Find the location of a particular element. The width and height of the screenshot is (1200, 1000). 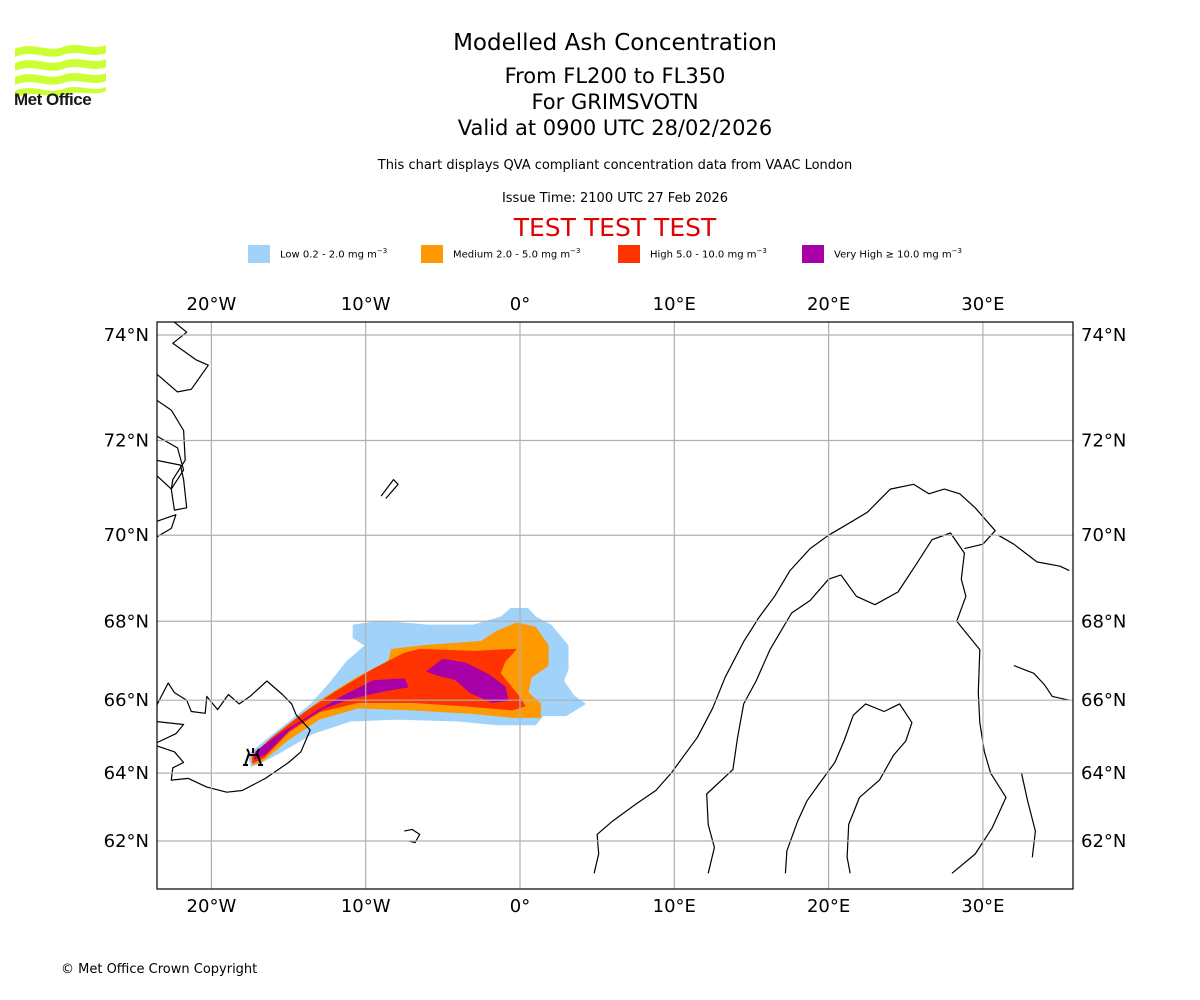

test-banner: TEST TEST TEST is located at coordinates (615, 227).